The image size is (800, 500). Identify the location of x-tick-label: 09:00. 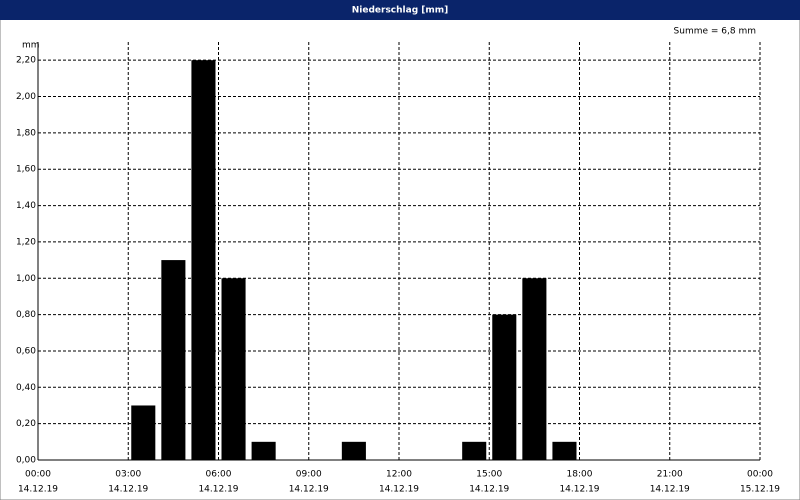
(309, 475).